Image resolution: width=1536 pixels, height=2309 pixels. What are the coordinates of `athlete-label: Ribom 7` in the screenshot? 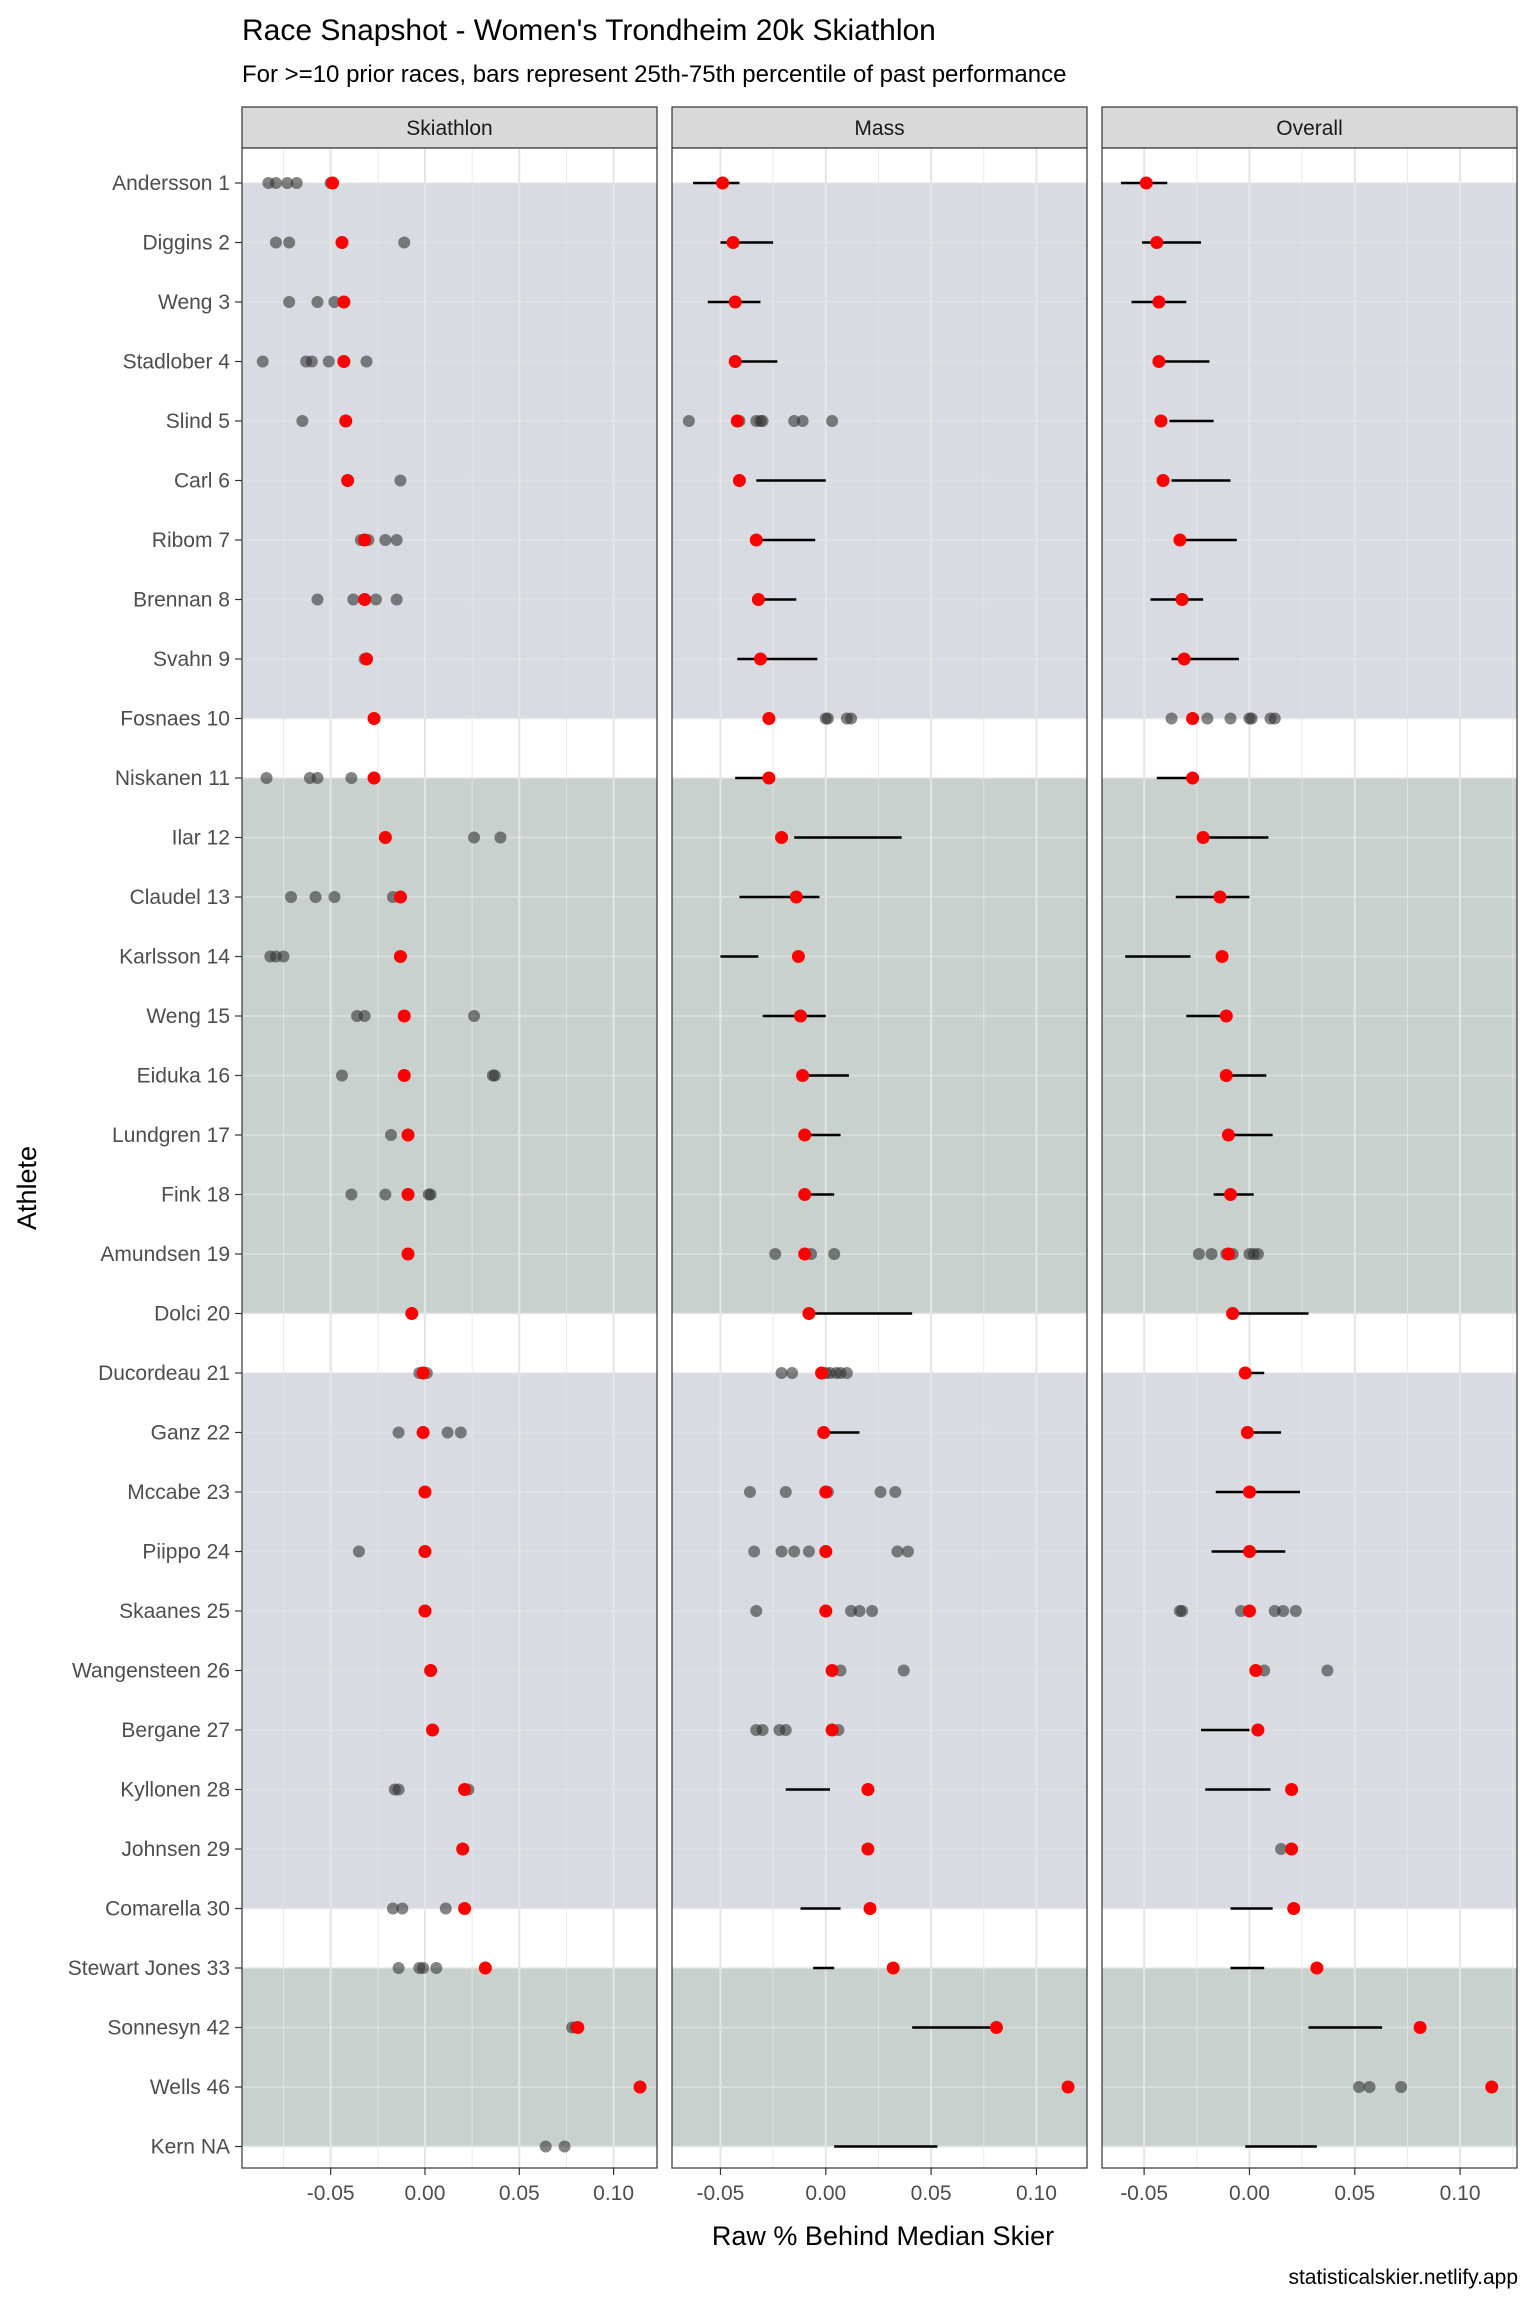 It's located at (191, 540).